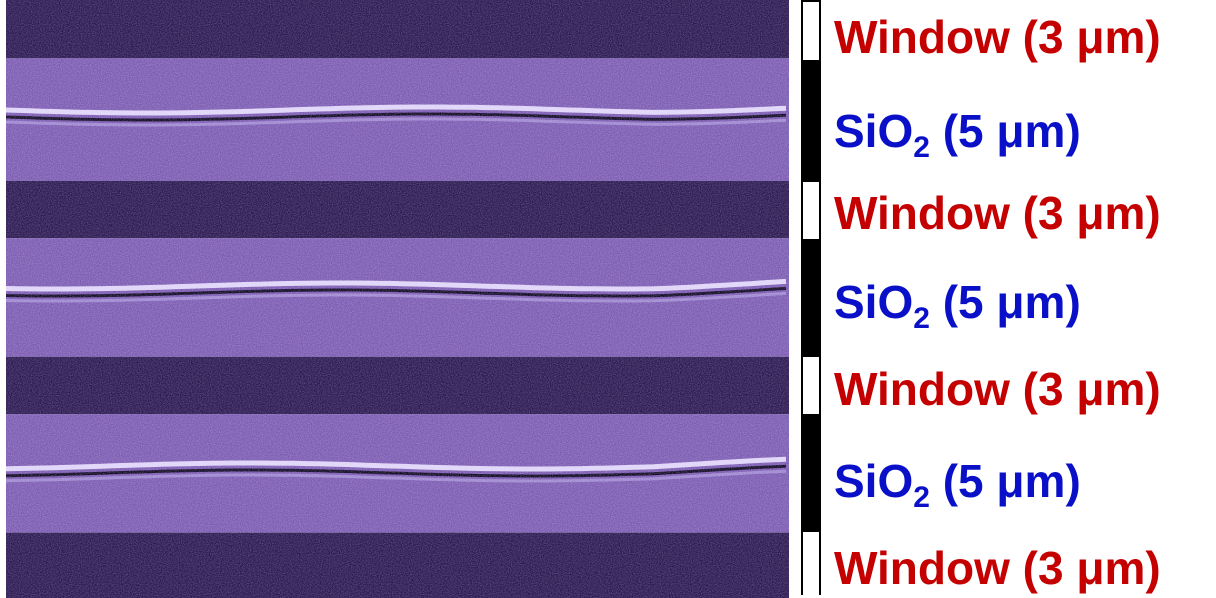 The width and height of the screenshot is (1216, 598). I want to click on layer-scale-bar, so click(811, 298).